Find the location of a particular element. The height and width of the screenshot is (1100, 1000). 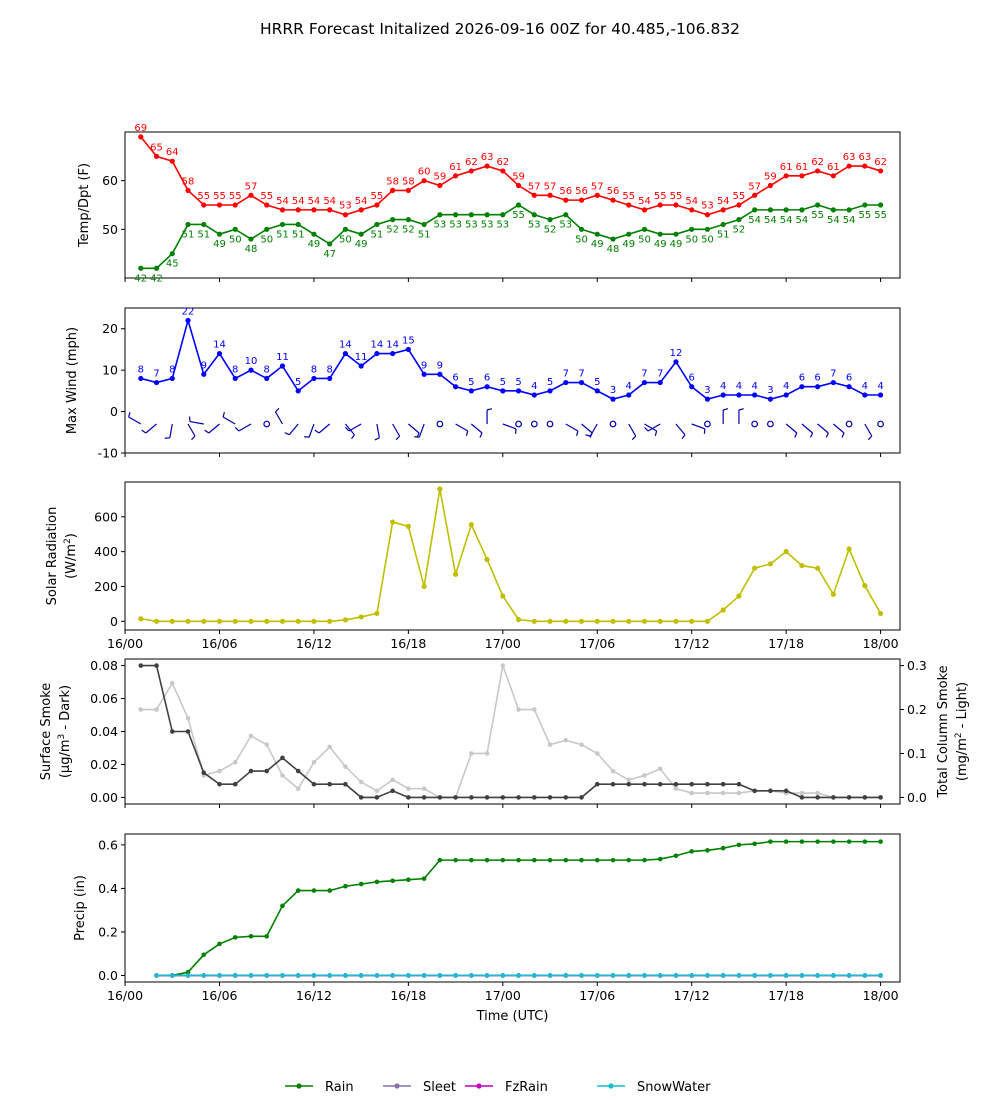

y-tick-label: 0.04 is located at coordinates (104, 731).